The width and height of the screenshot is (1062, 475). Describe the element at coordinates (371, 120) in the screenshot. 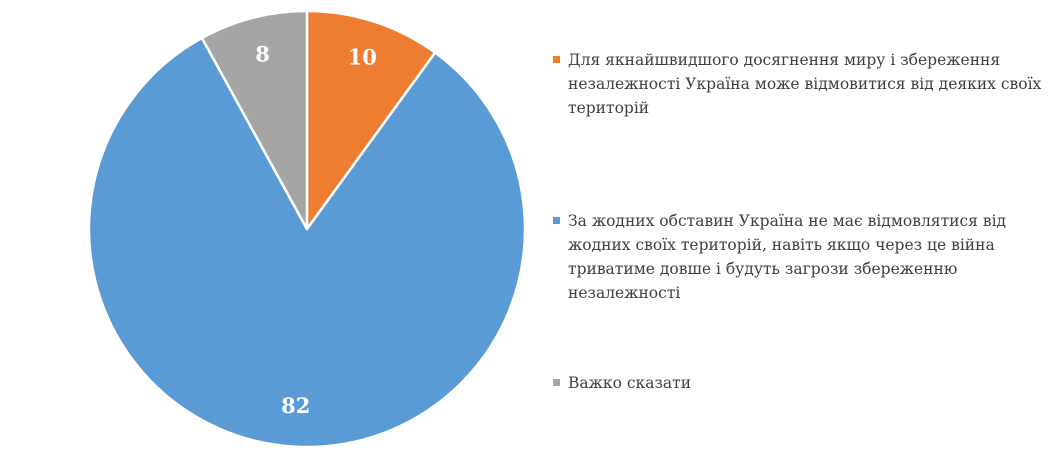

I see `pie-slice-cede` at that location.